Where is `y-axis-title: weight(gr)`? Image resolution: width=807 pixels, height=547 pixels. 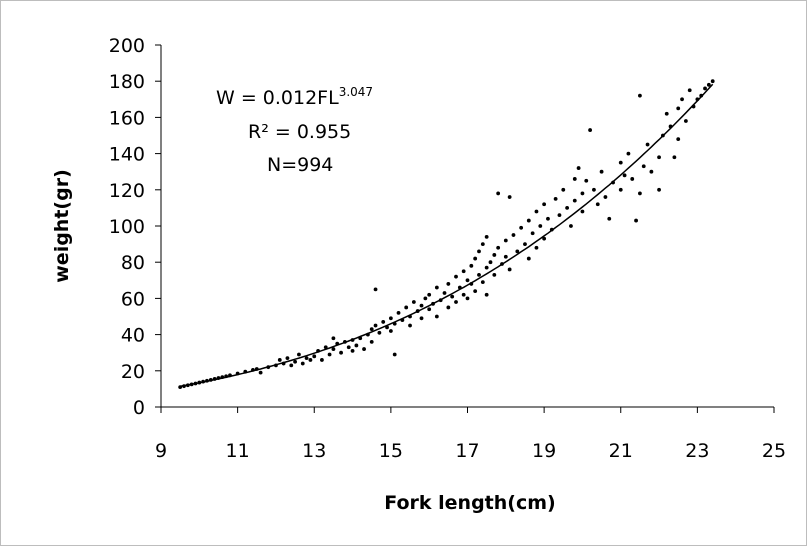 y-axis-title: weight(gr) is located at coordinates (62, 226).